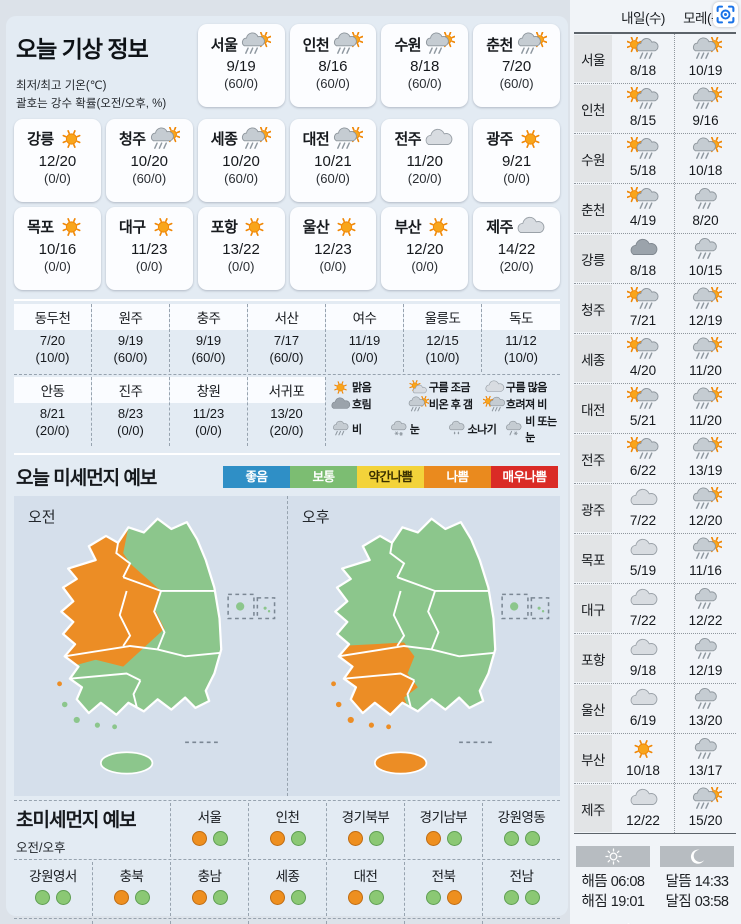  What do you see at coordinates (364, 340) in the screenshot?
I see `temp-low-high: 11/19` at bounding box center [364, 340].